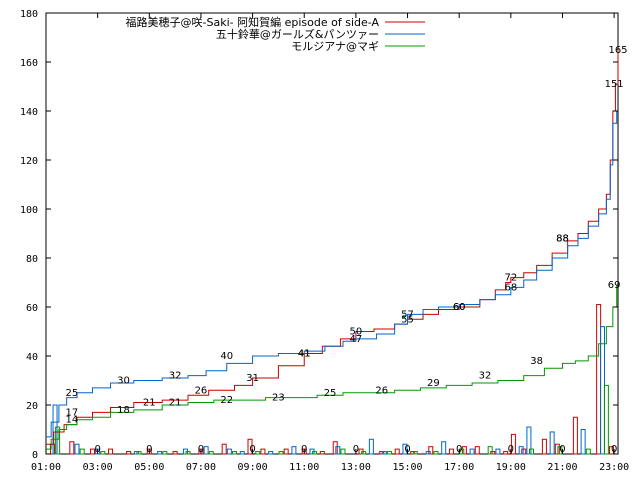 The image size is (640, 480). Describe the element at coordinates (459, 307) in the screenshot. I see `data-label: 60` at that location.